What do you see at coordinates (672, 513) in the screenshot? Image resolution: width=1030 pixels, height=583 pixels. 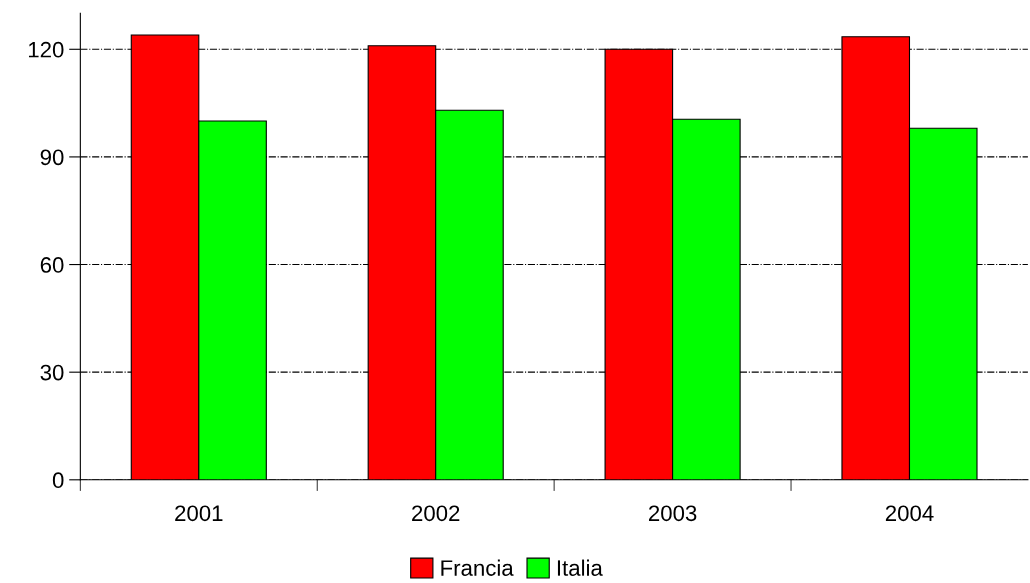 I see `x-tick-label: 2003` at bounding box center [672, 513].